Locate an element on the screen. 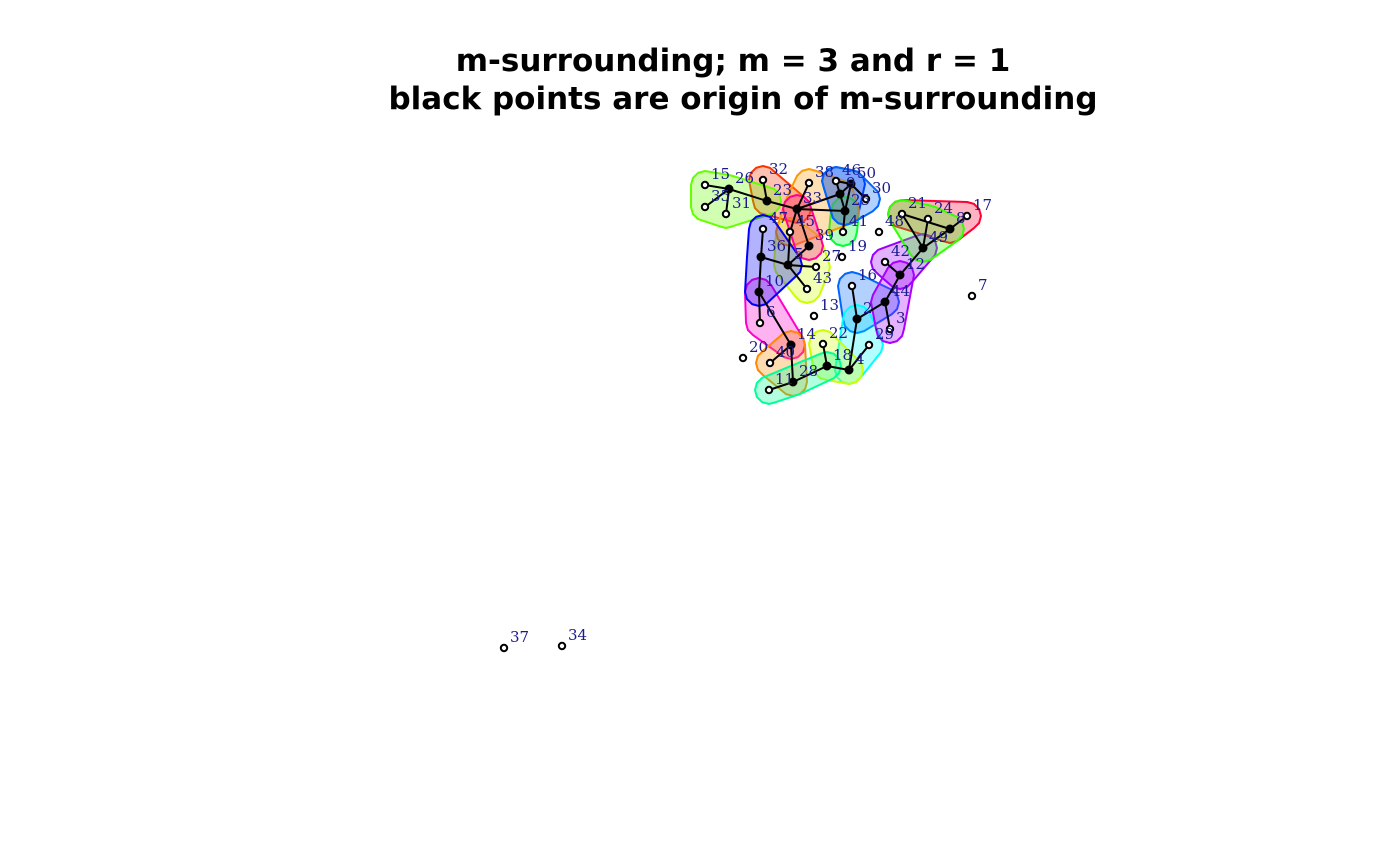 This screenshot has width=1400, height=866. point-label-29: 29 is located at coordinates (884, 334).